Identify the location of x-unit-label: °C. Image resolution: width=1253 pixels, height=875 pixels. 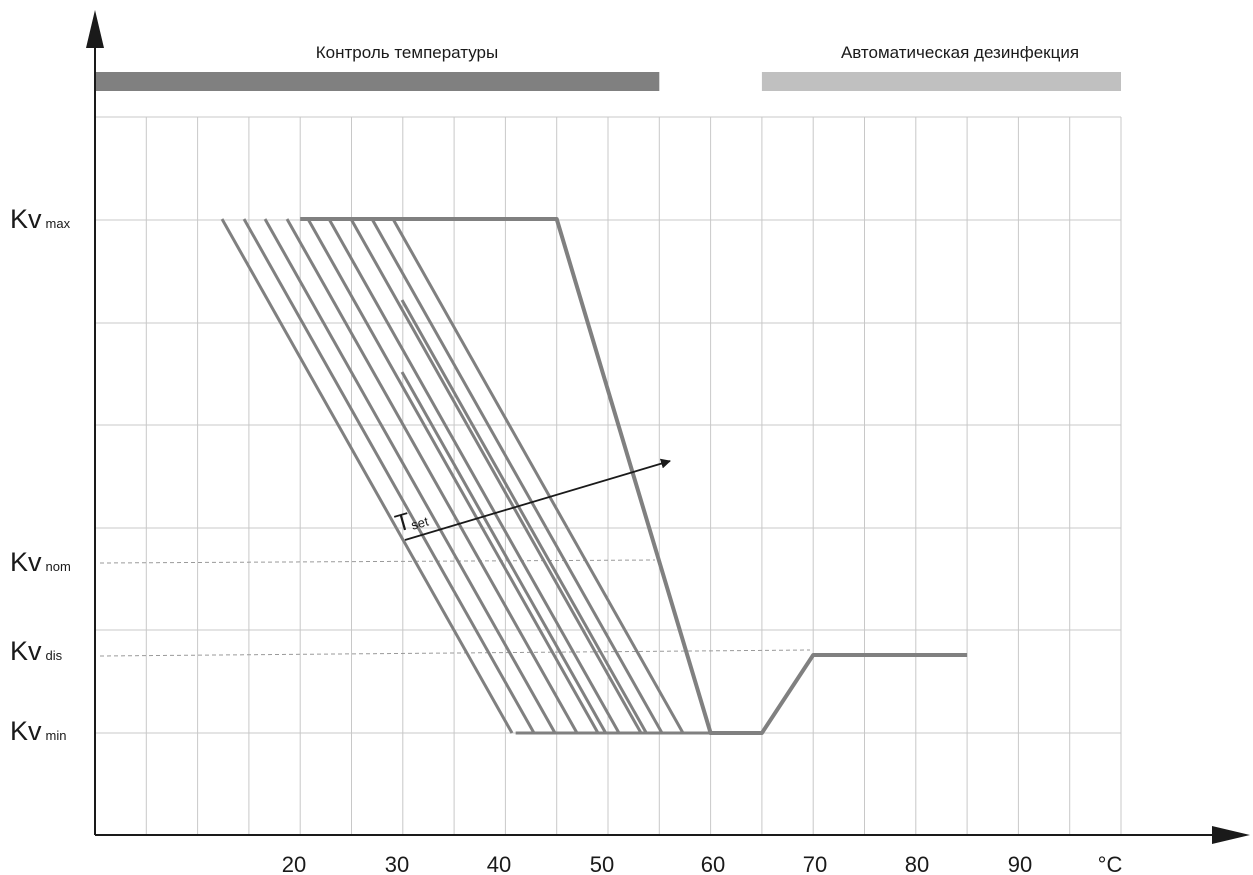
(1110, 863).